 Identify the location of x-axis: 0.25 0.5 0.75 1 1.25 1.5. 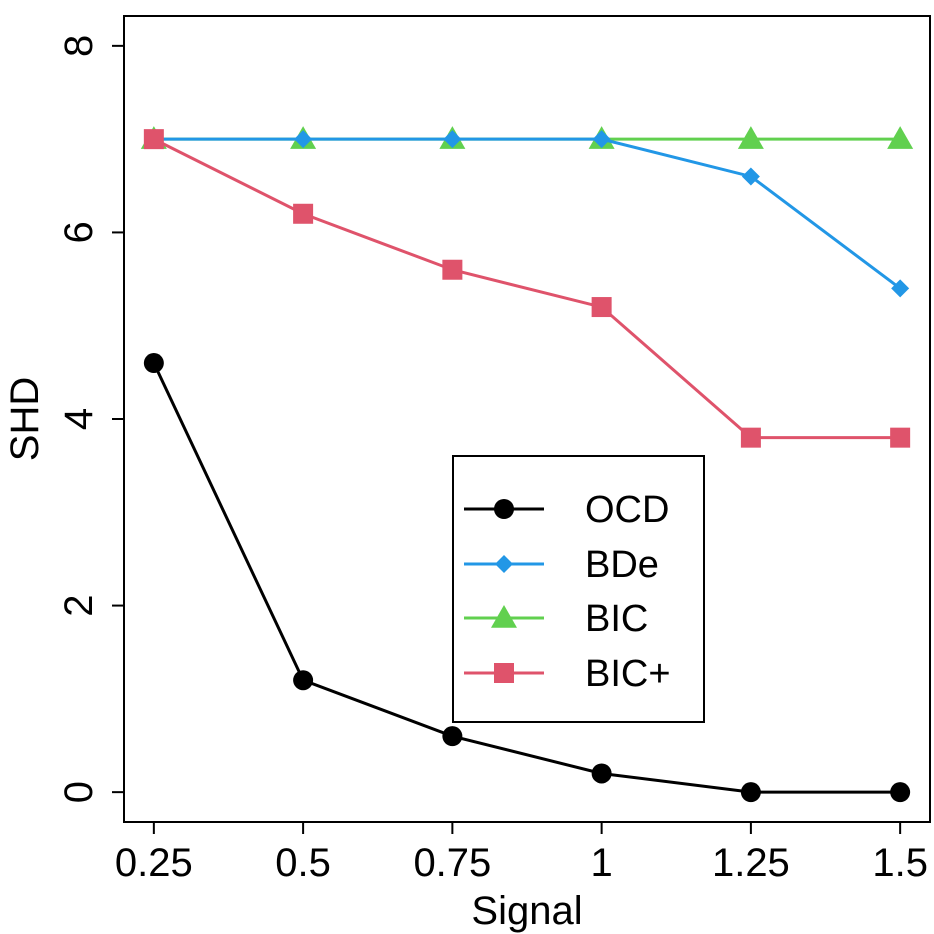
(521, 853).